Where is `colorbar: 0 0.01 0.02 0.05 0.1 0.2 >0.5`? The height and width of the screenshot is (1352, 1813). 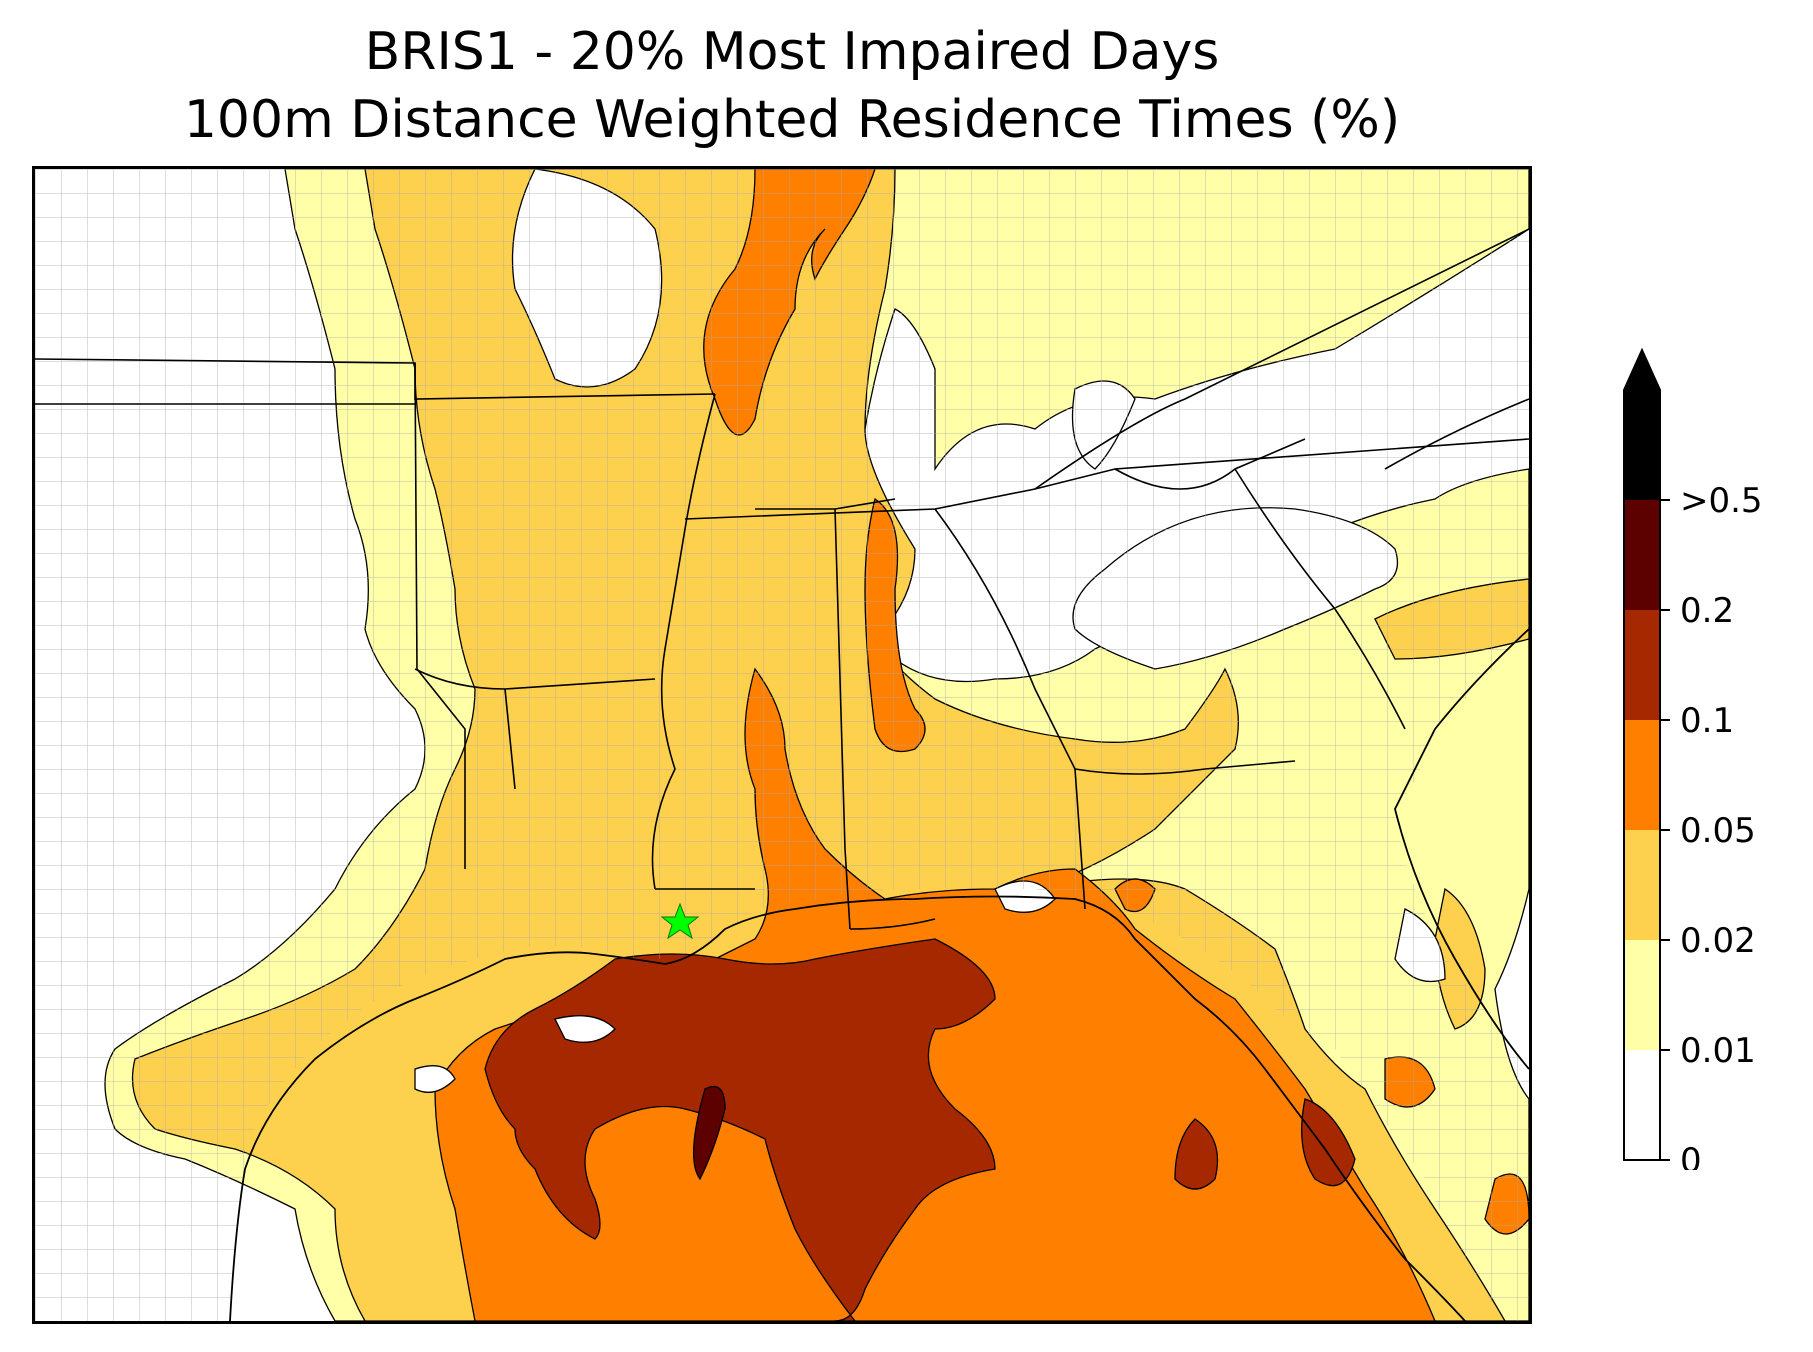 colorbar: 0 0.01 0.02 0.05 0.1 0.2 >0.5 is located at coordinates (1715, 755).